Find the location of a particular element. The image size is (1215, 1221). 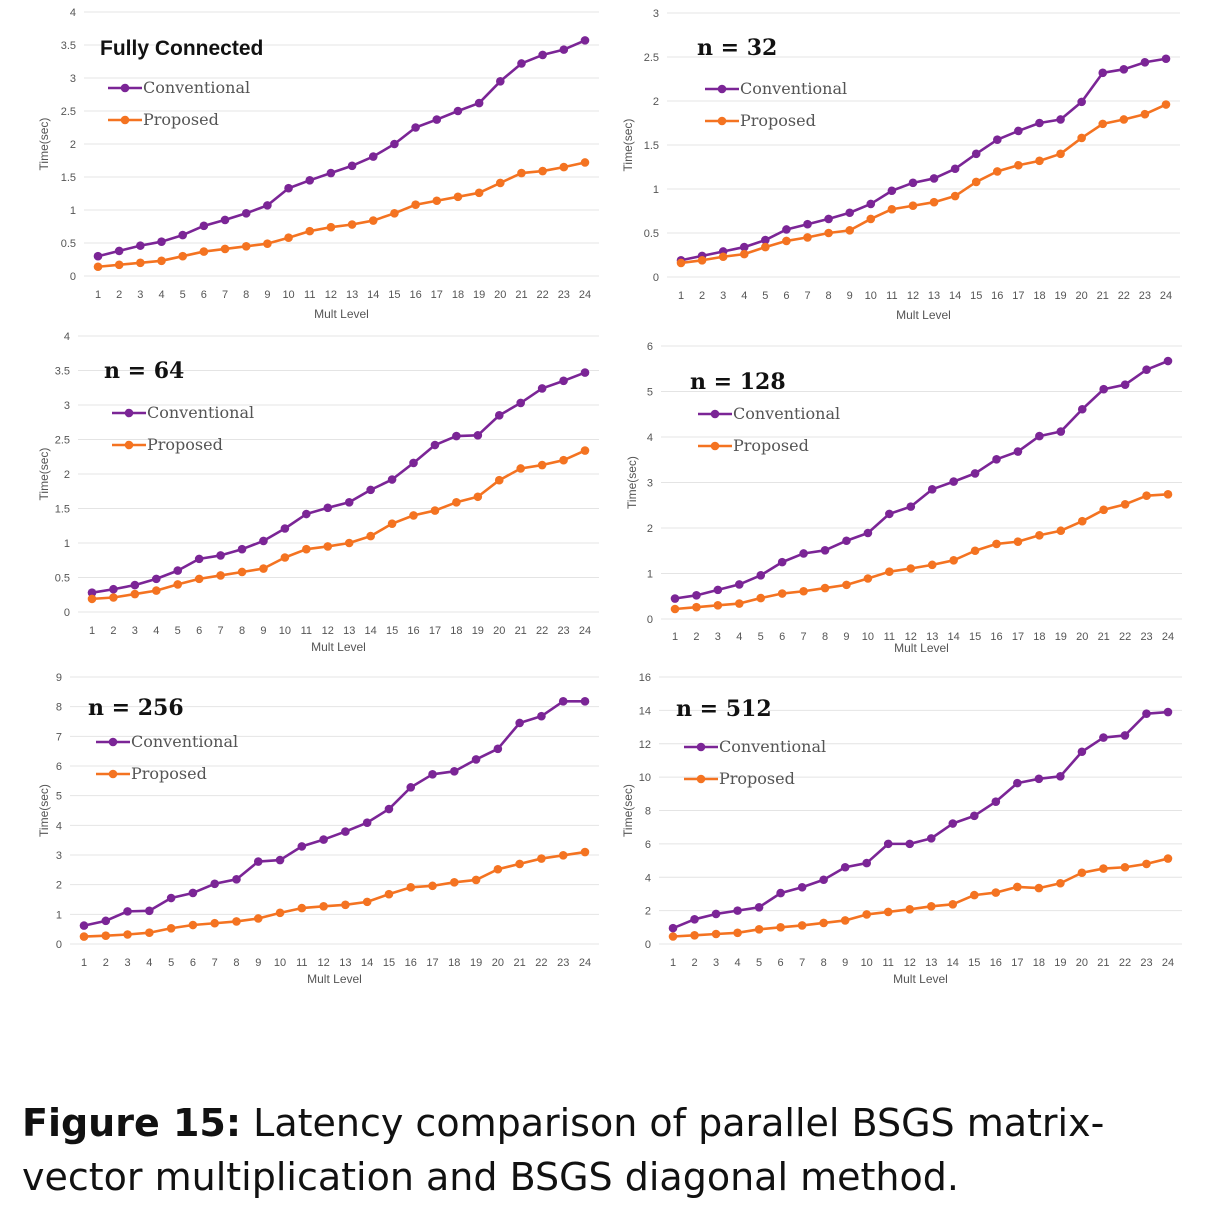

chart-title: n = 512 is located at coordinates (724, 709).